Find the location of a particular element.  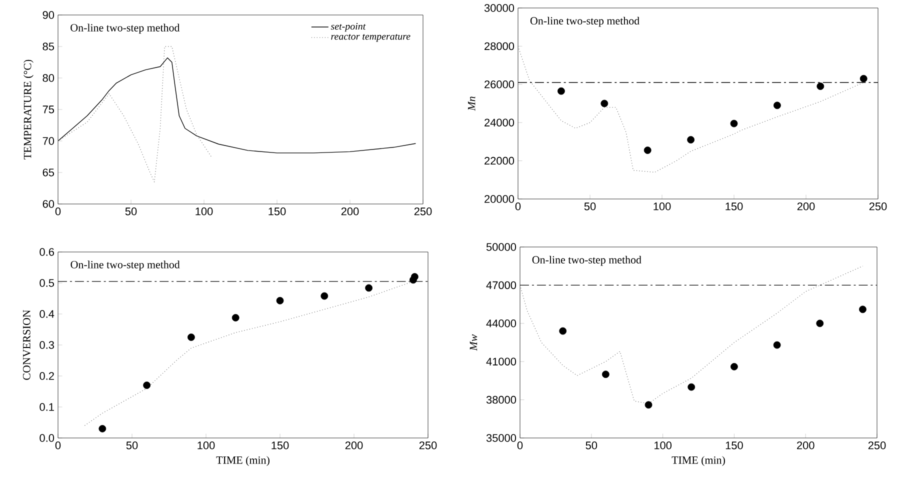

y-tick-label: 75 is located at coordinates (48, 110).